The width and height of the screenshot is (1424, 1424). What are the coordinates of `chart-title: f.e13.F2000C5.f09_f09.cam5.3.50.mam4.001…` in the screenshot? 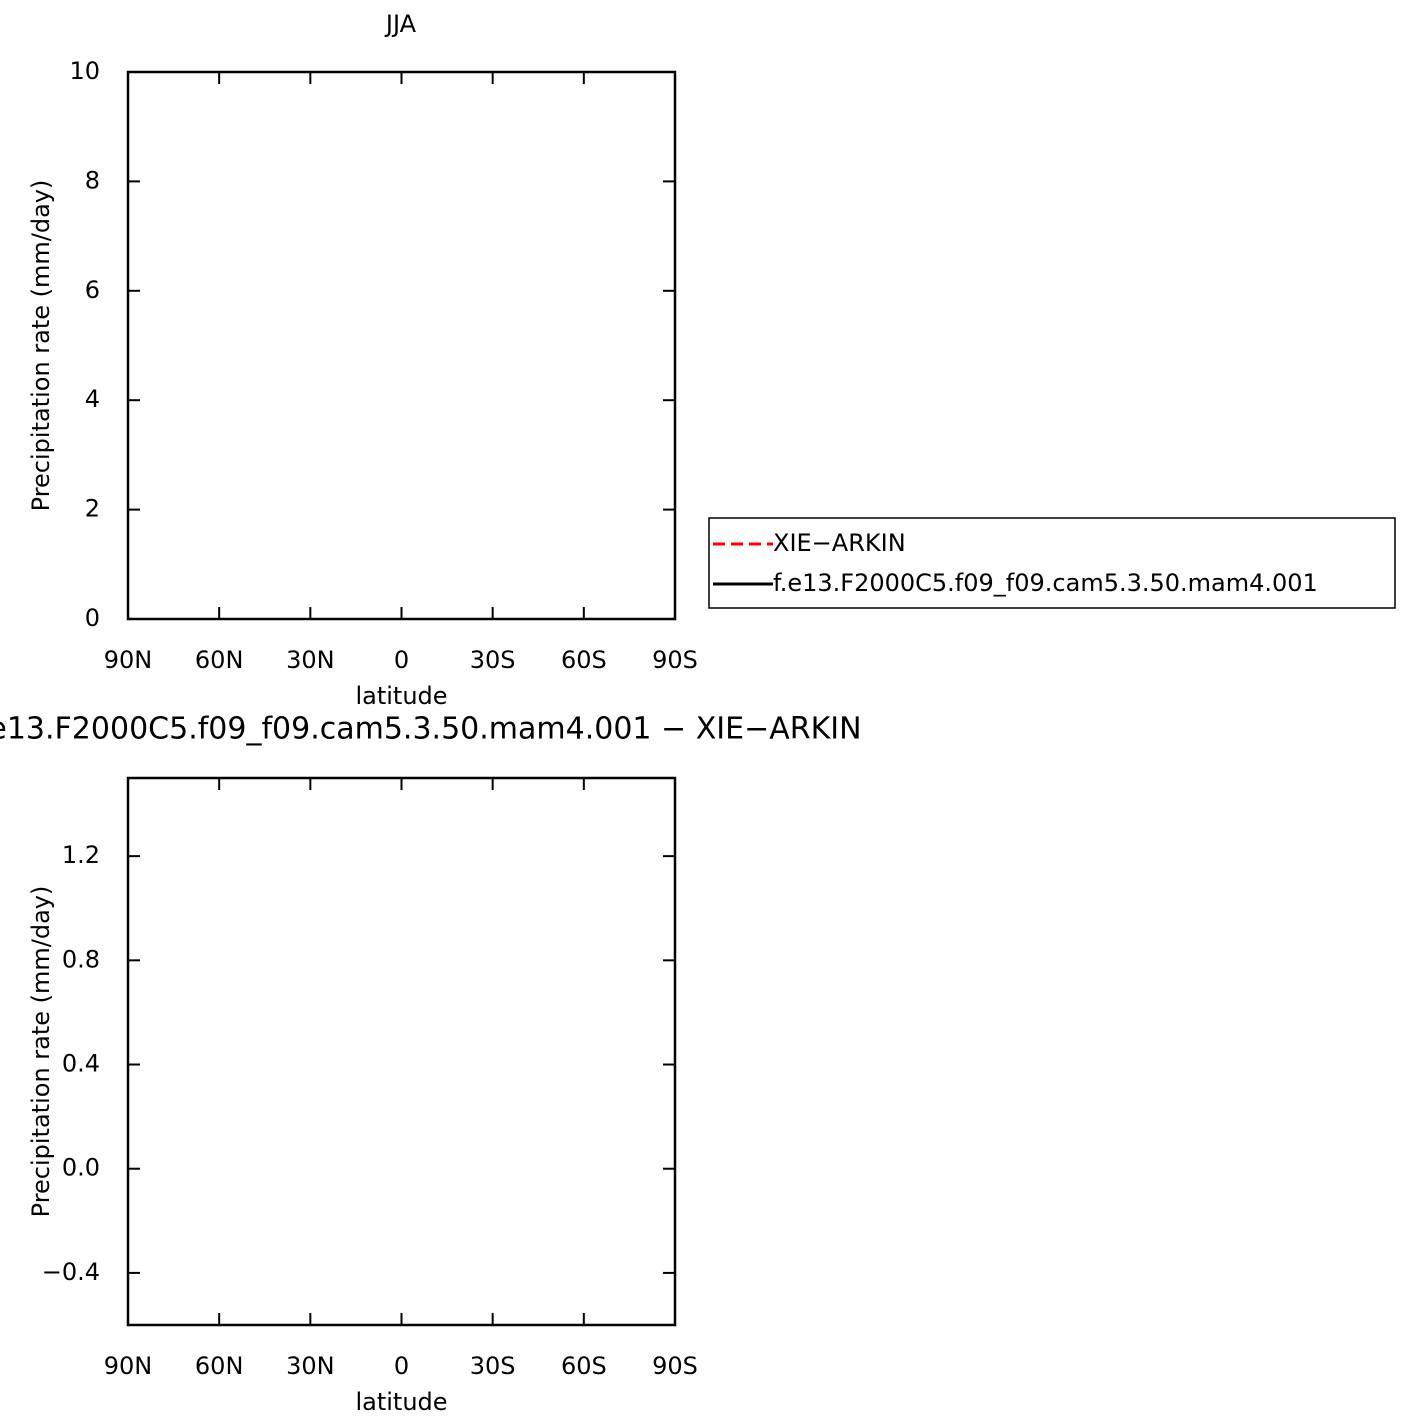 It's located at (431, 729).